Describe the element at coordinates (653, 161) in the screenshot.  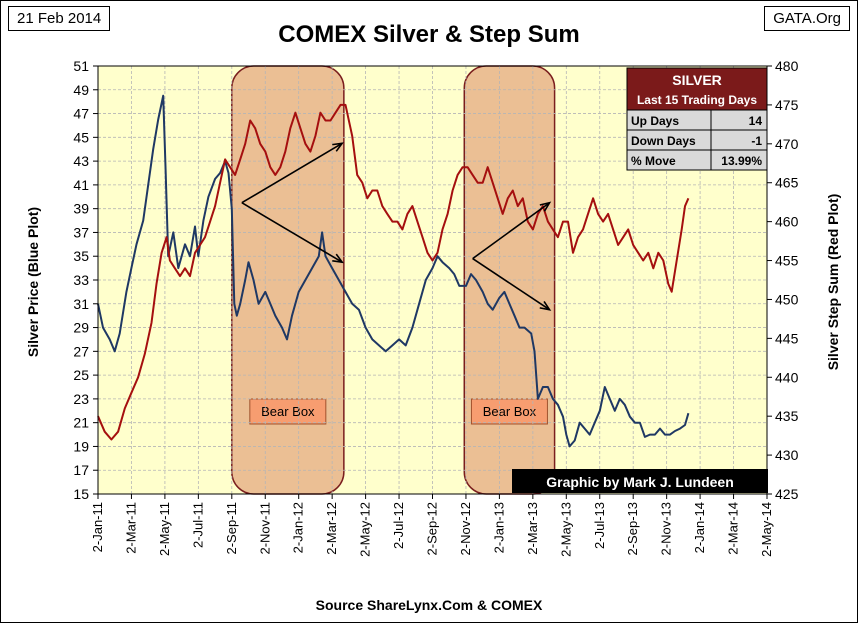
I see `stats-row-label: % Move` at that location.